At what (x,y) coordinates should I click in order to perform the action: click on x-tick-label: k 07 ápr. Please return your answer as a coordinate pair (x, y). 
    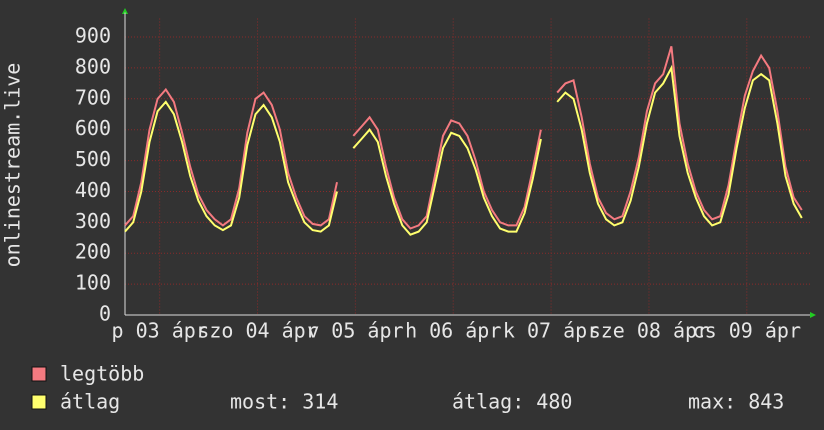
    Looking at the image, I should click on (551, 331).